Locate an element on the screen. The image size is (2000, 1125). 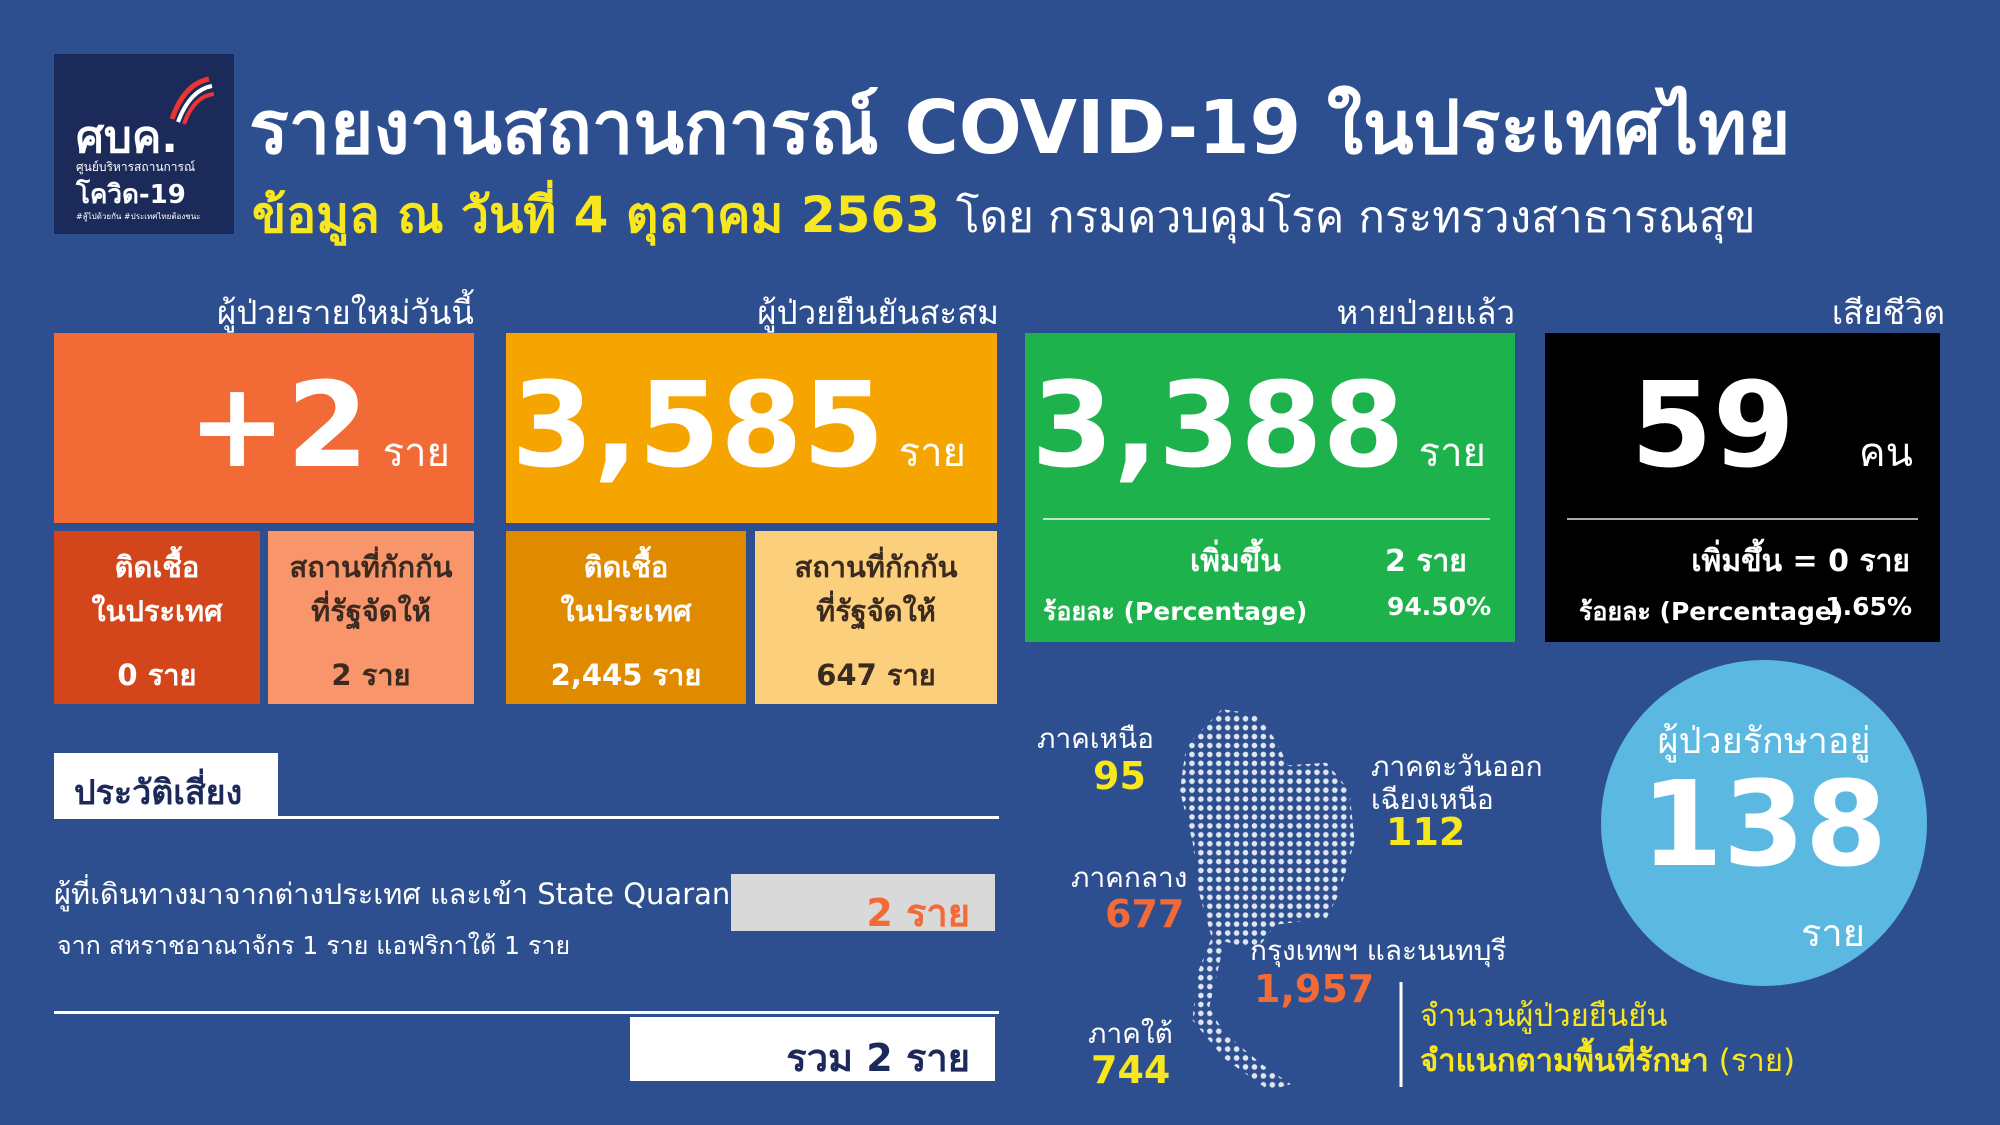
caption-text: จำแนกตามพื้นที่รักษา is located at coordinates (1564, 1061).